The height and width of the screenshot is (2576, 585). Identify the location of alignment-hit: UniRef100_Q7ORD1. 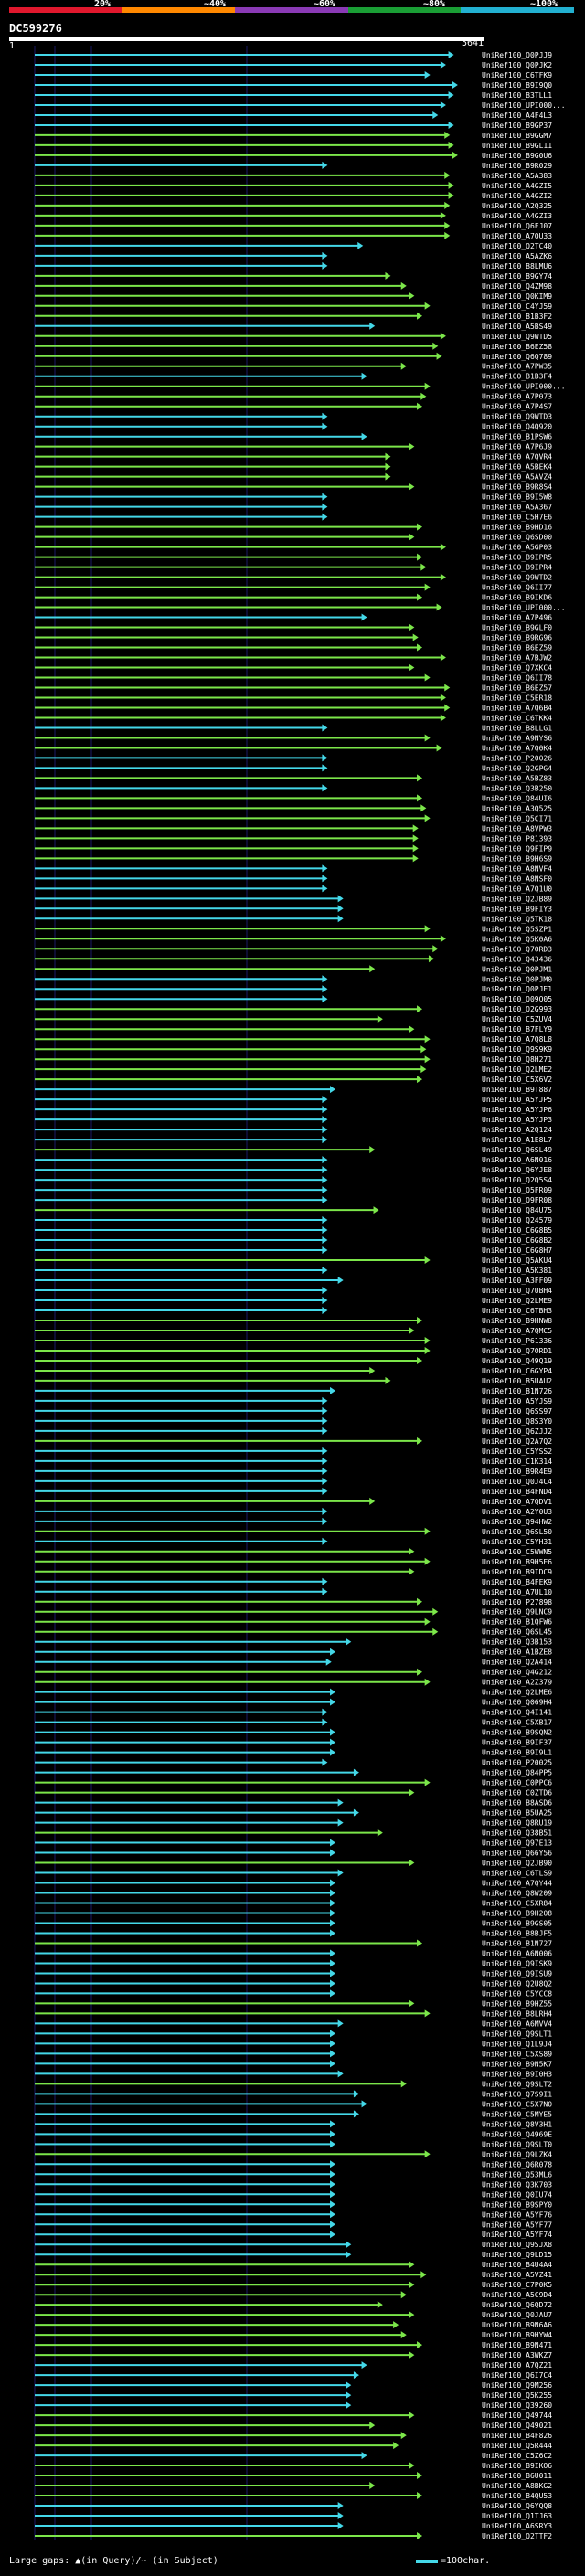
(294, 1350).